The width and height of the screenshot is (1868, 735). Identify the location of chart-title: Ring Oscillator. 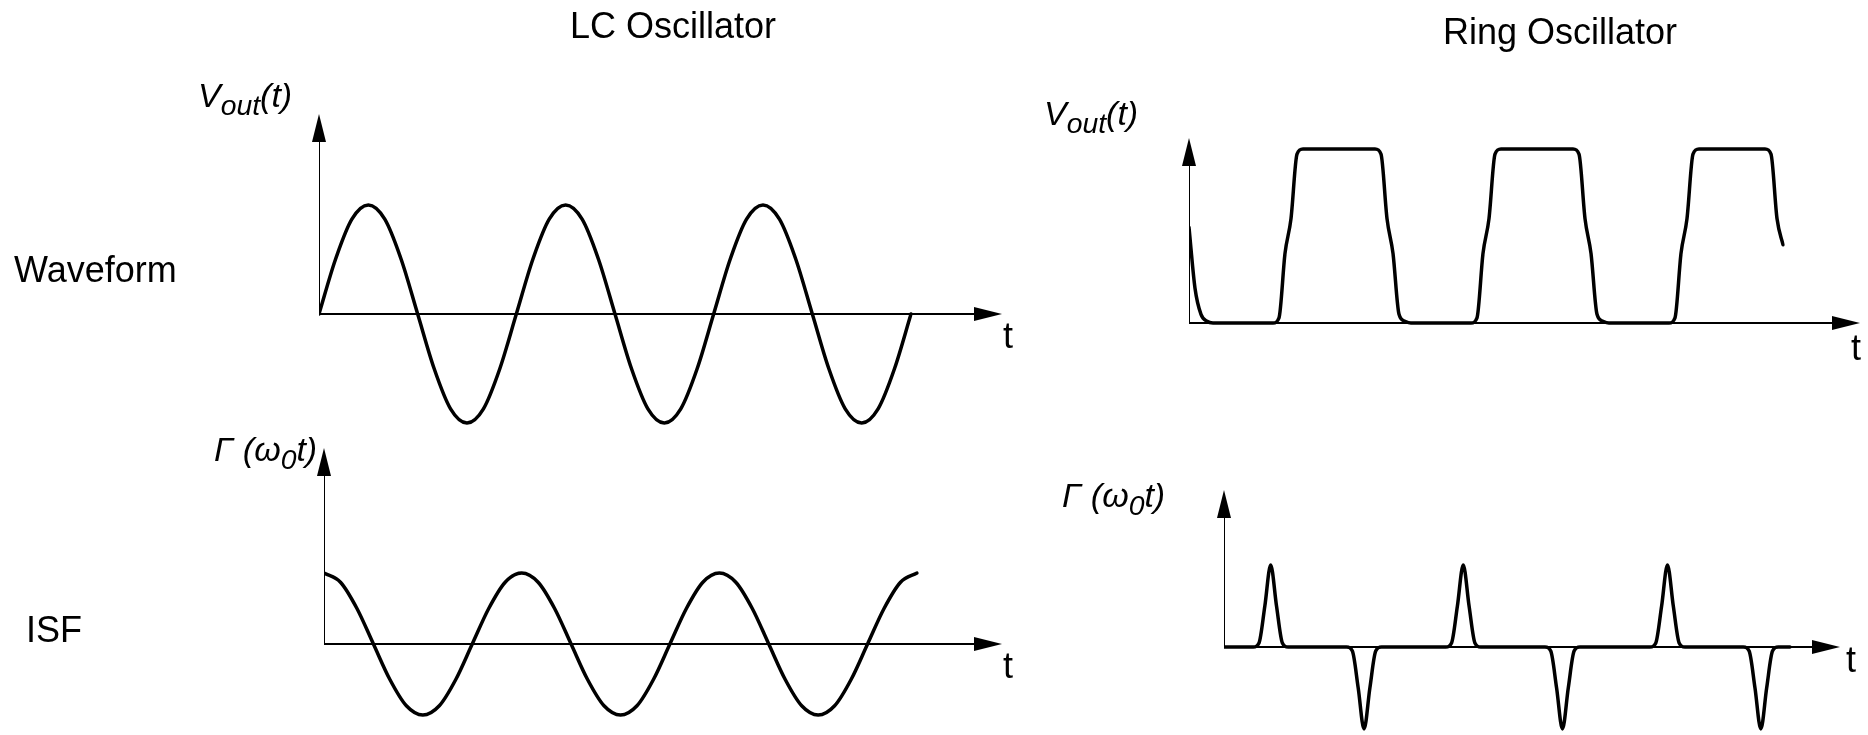
(1560, 31).